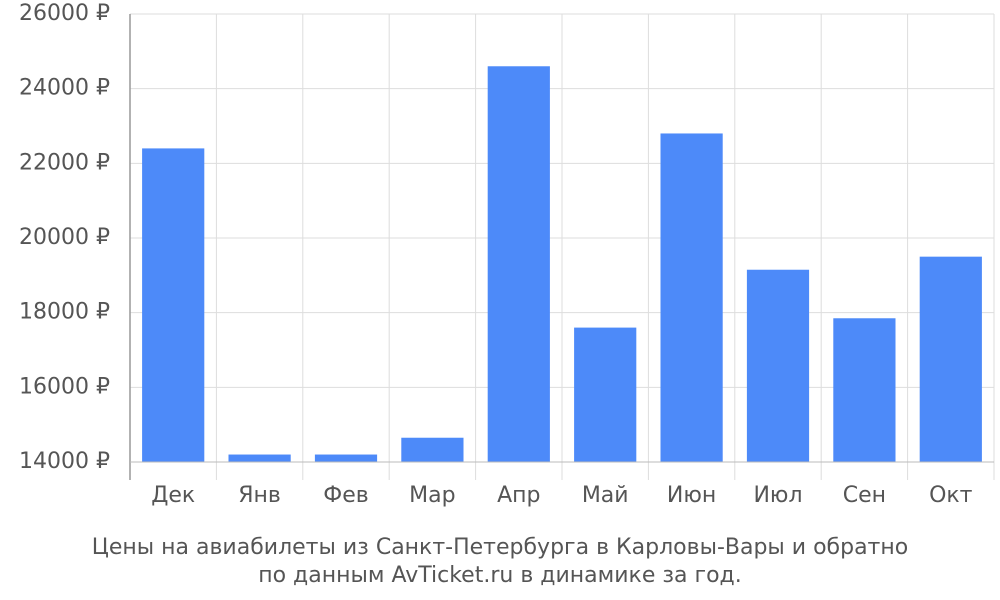 The width and height of the screenshot is (1000, 600). Describe the element at coordinates (691, 495) in the screenshot. I see `x-tick-label: Июн` at that location.